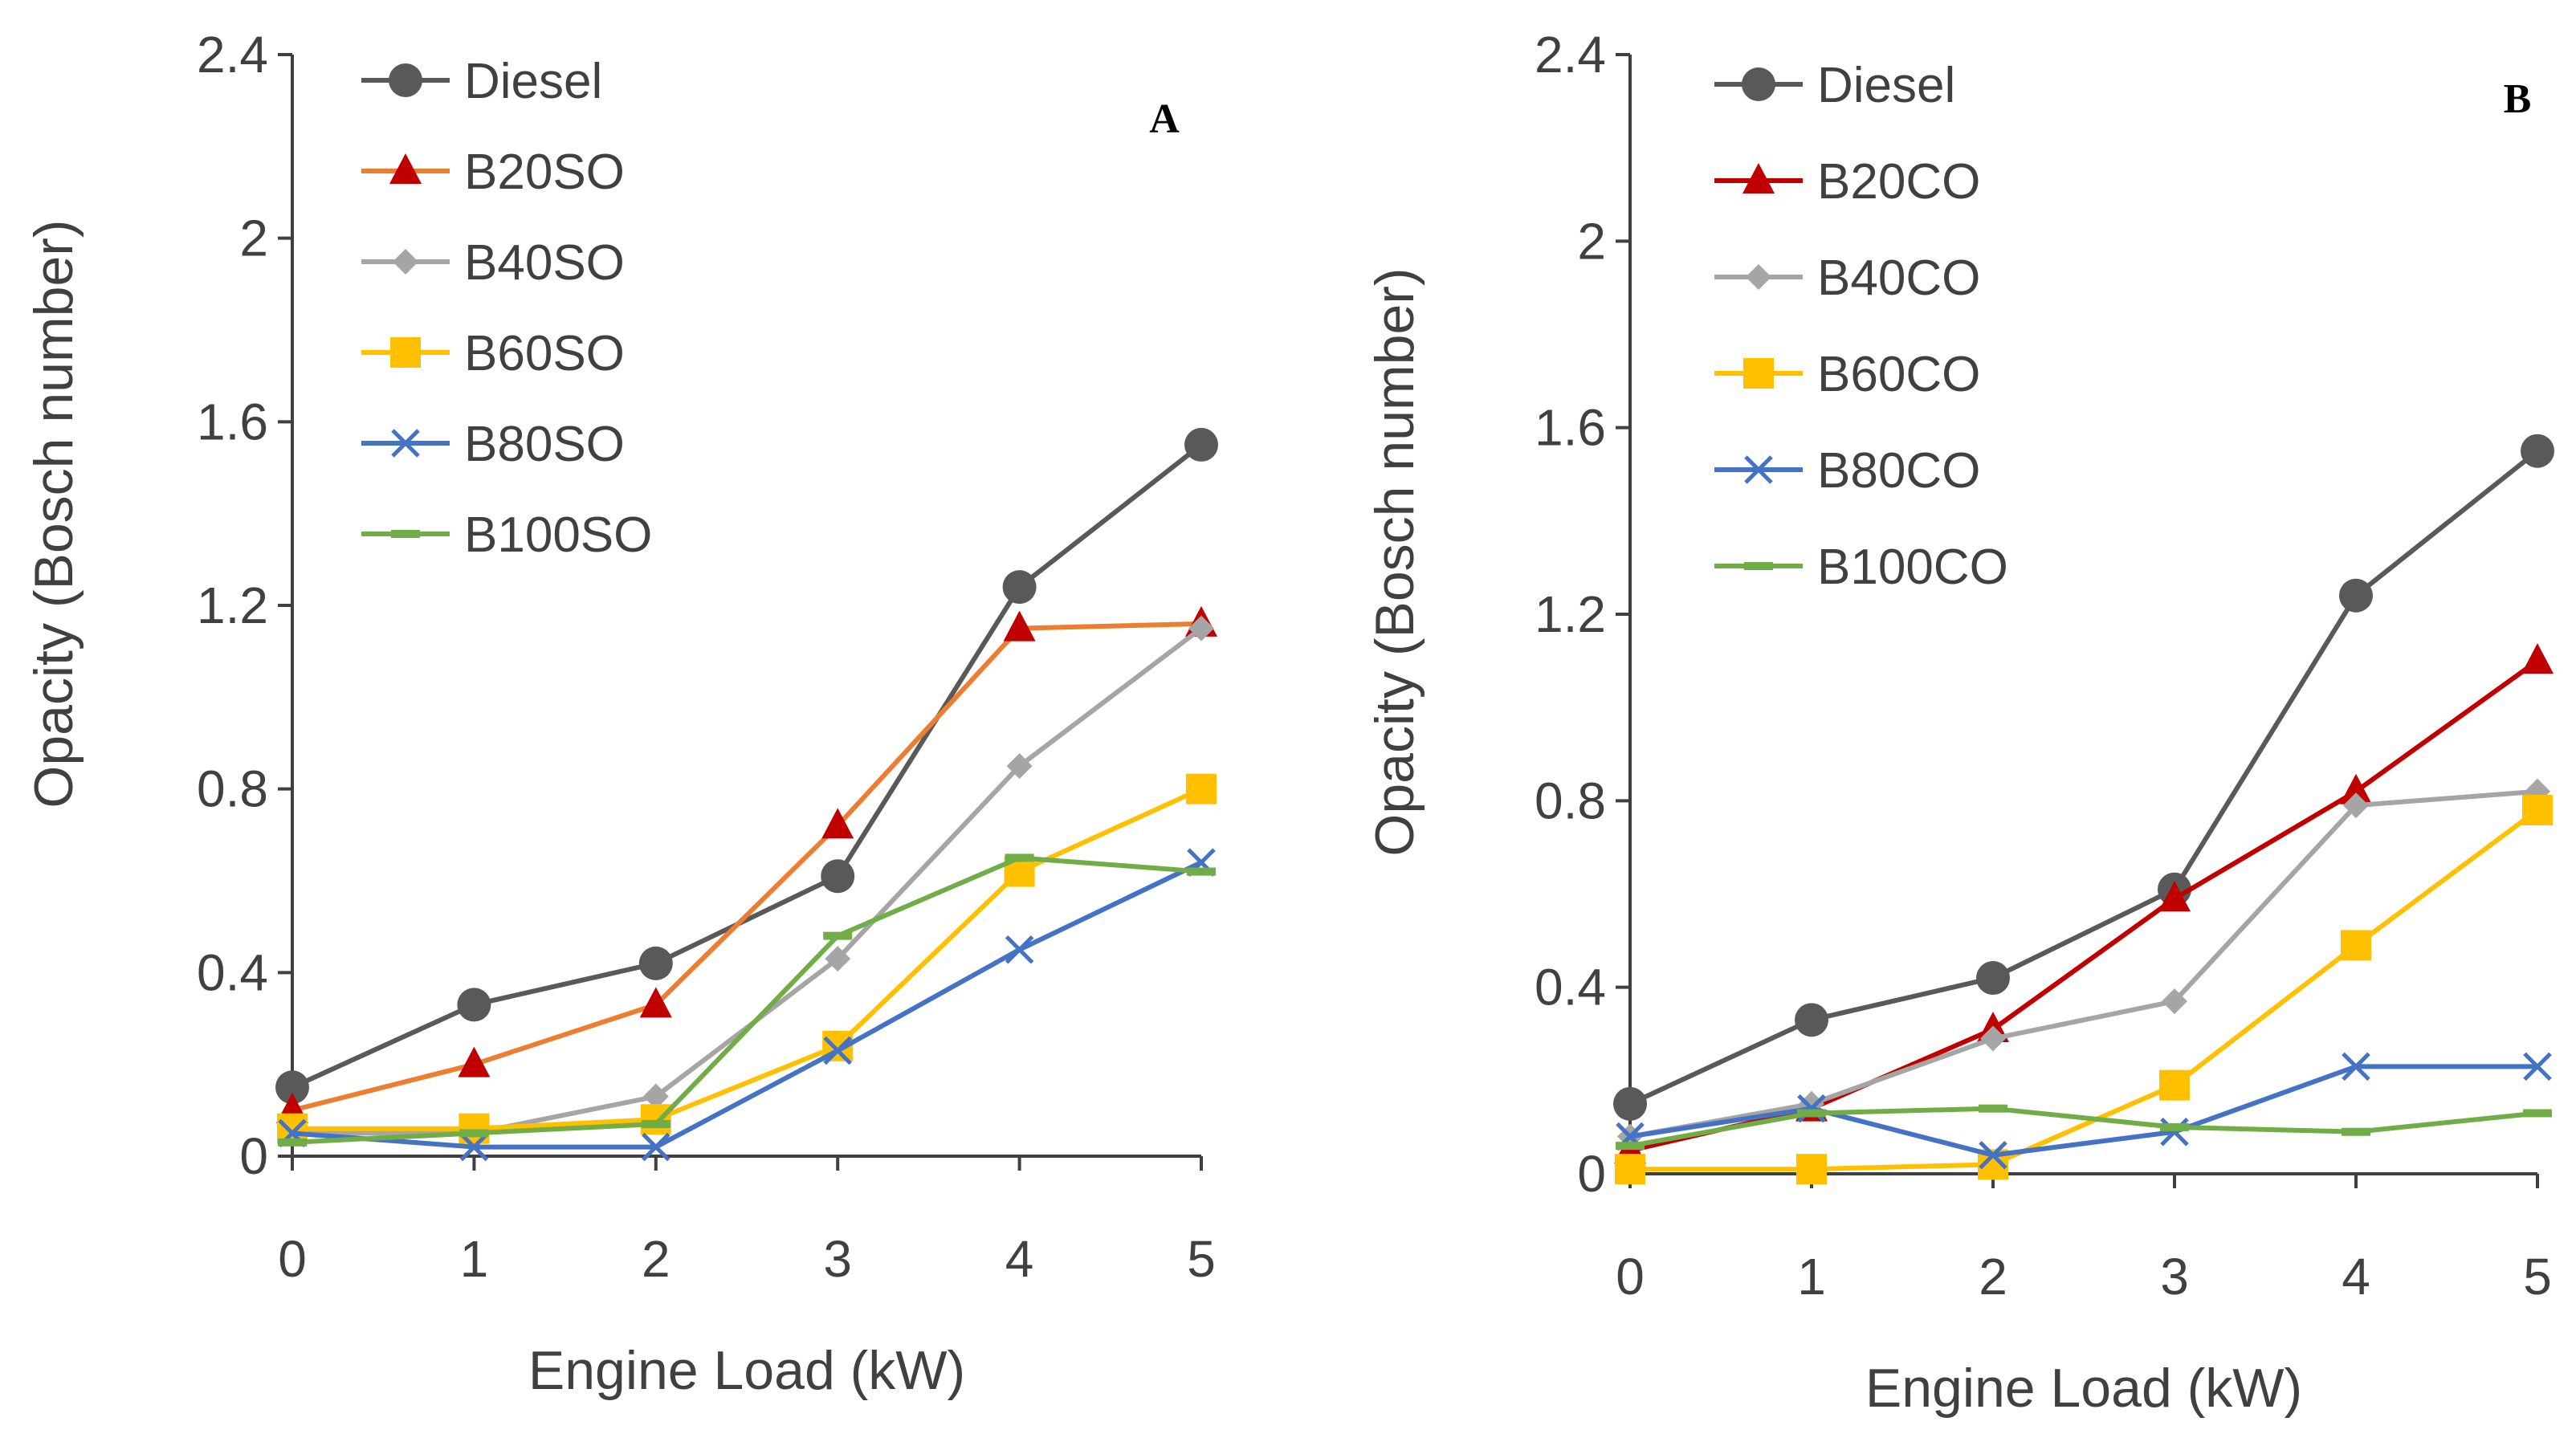 The image size is (2576, 1446). Describe the element at coordinates (544, 353) in the screenshot. I see `legend-label: B60SO` at that location.